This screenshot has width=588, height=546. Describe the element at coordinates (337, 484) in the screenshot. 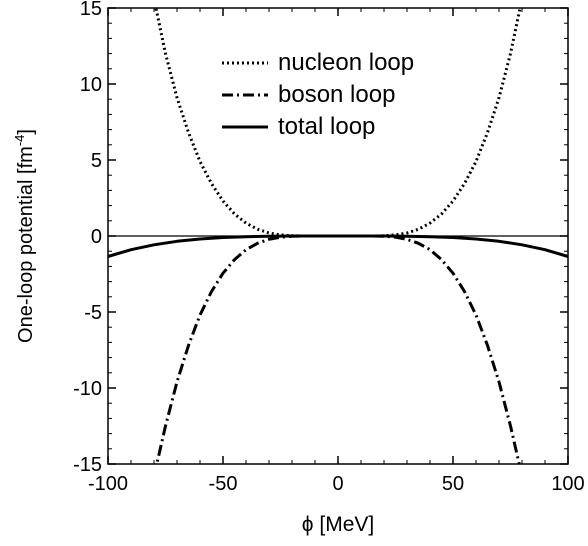

I see `x-tick-label: 0` at that location.